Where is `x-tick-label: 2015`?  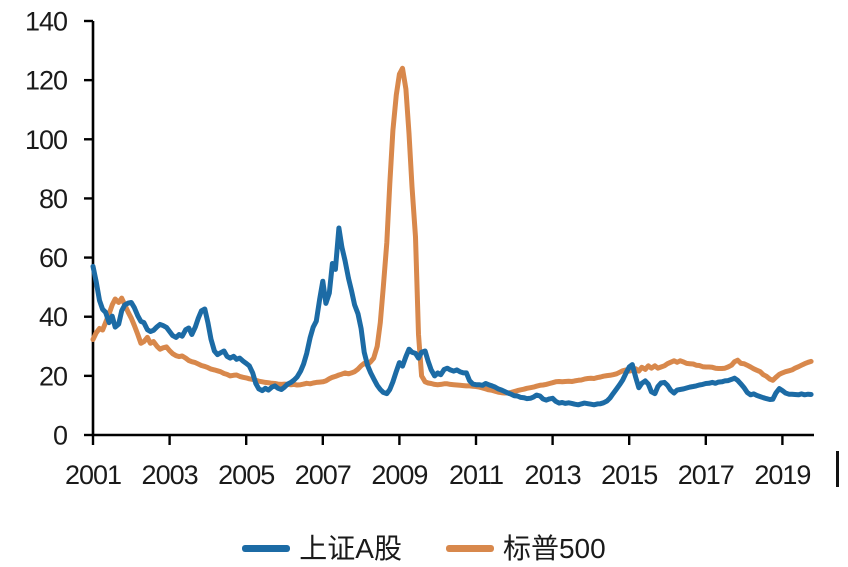 x-tick-label: 2015 is located at coordinates (629, 475).